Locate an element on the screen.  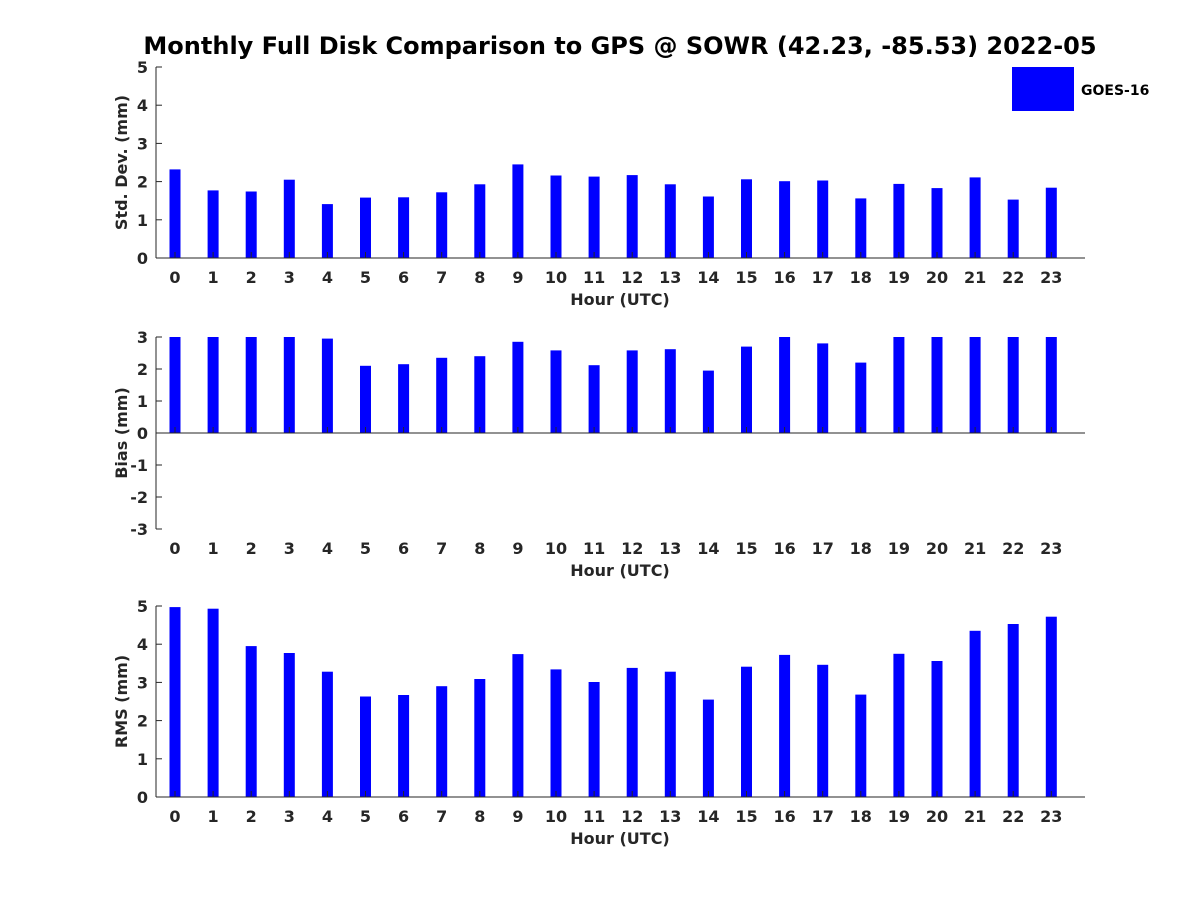
y-tick-label: 2 is located at coordinates (142, 369).